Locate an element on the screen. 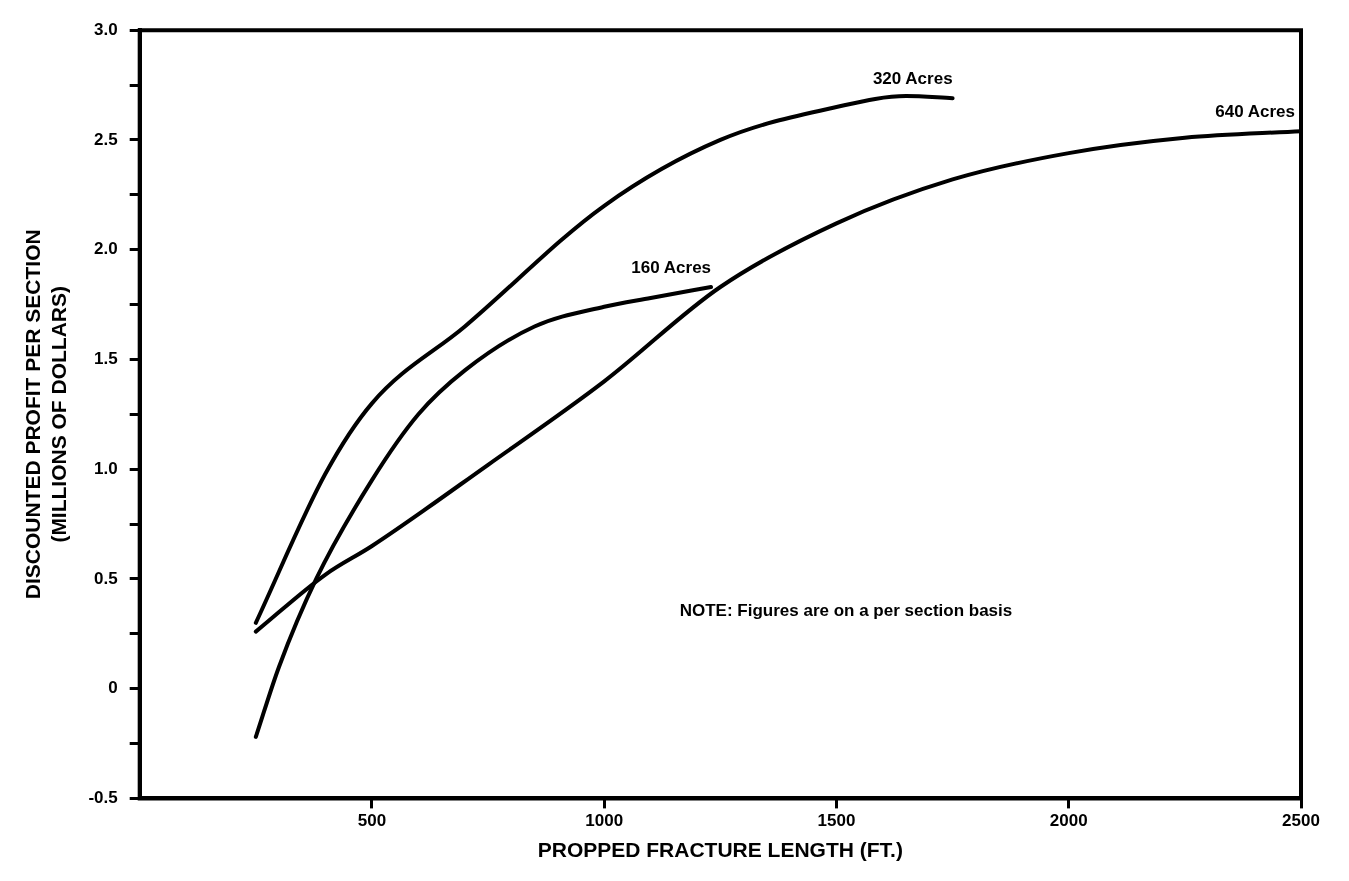 The image size is (1349, 881). x-tick-label: 1500 is located at coordinates (836, 821).